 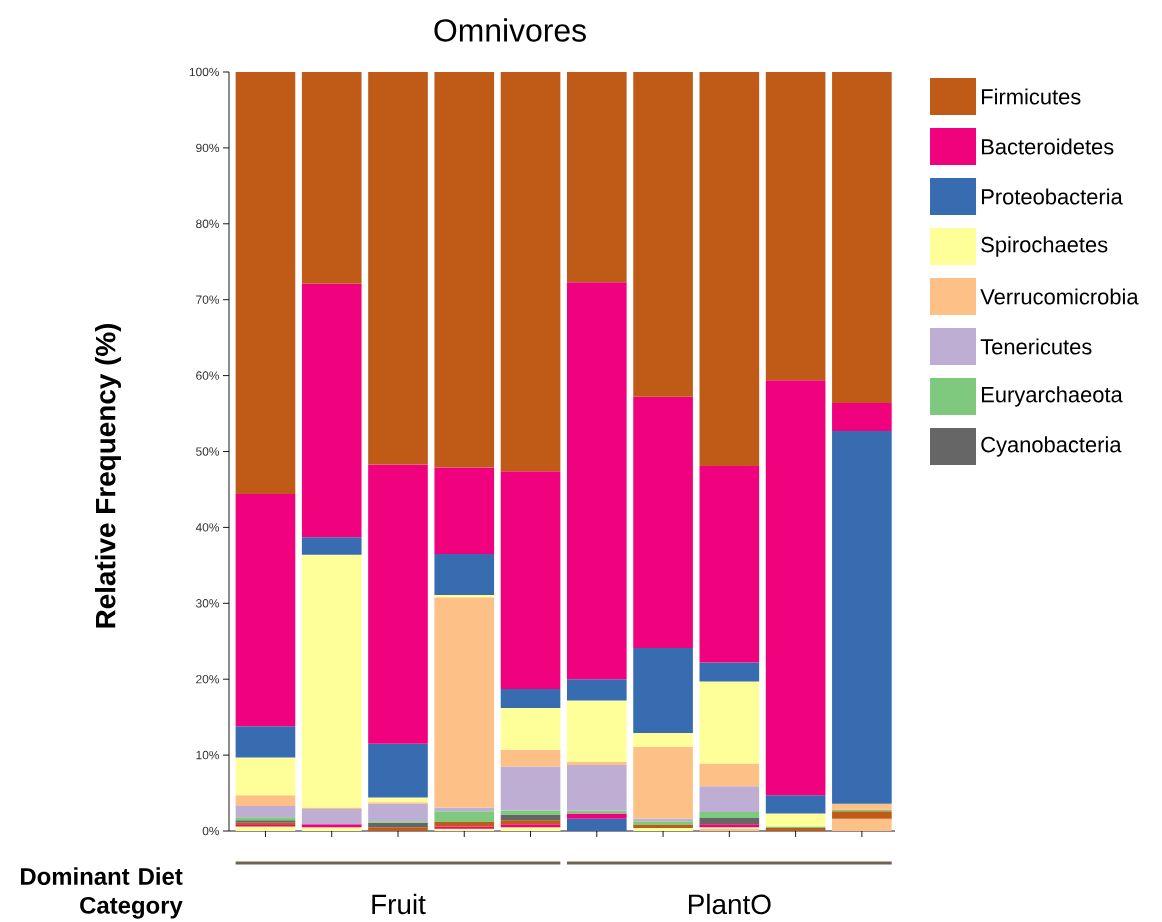 What do you see at coordinates (208, 679) in the screenshot?
I see `y-tick-label: 20%` at bounding box center [208, 679].